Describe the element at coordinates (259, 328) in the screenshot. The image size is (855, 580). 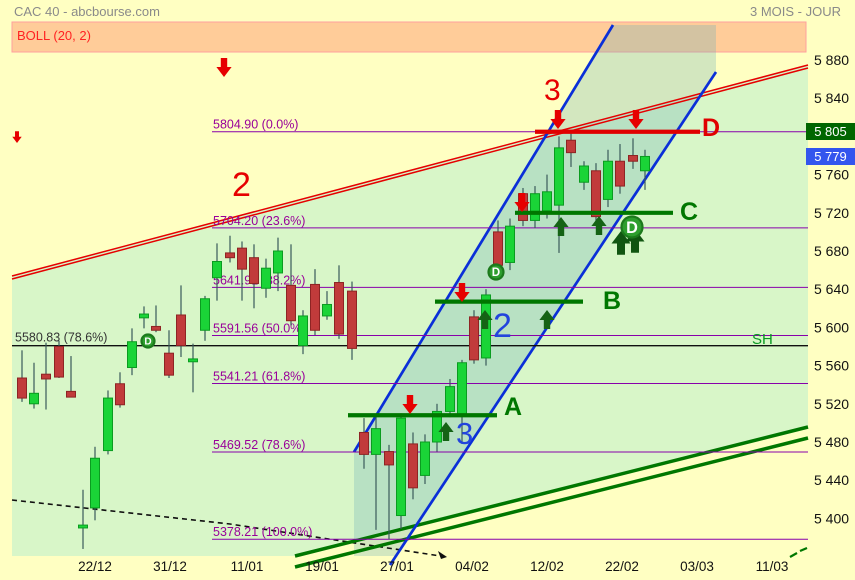
I see `fib-label: 5591.56 (50.0%)` at that location.